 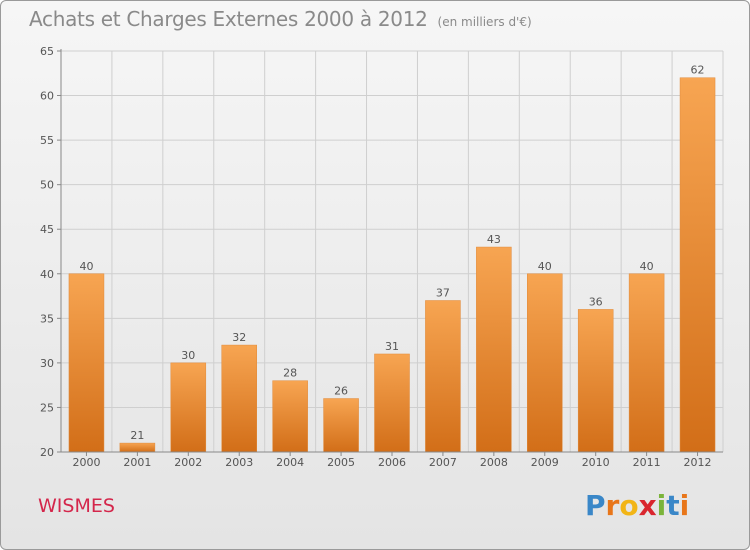 What do you see at coordinates (647, 505) in the screenshot?
I see `logo-letter: x` at bounding box center [647, 505].